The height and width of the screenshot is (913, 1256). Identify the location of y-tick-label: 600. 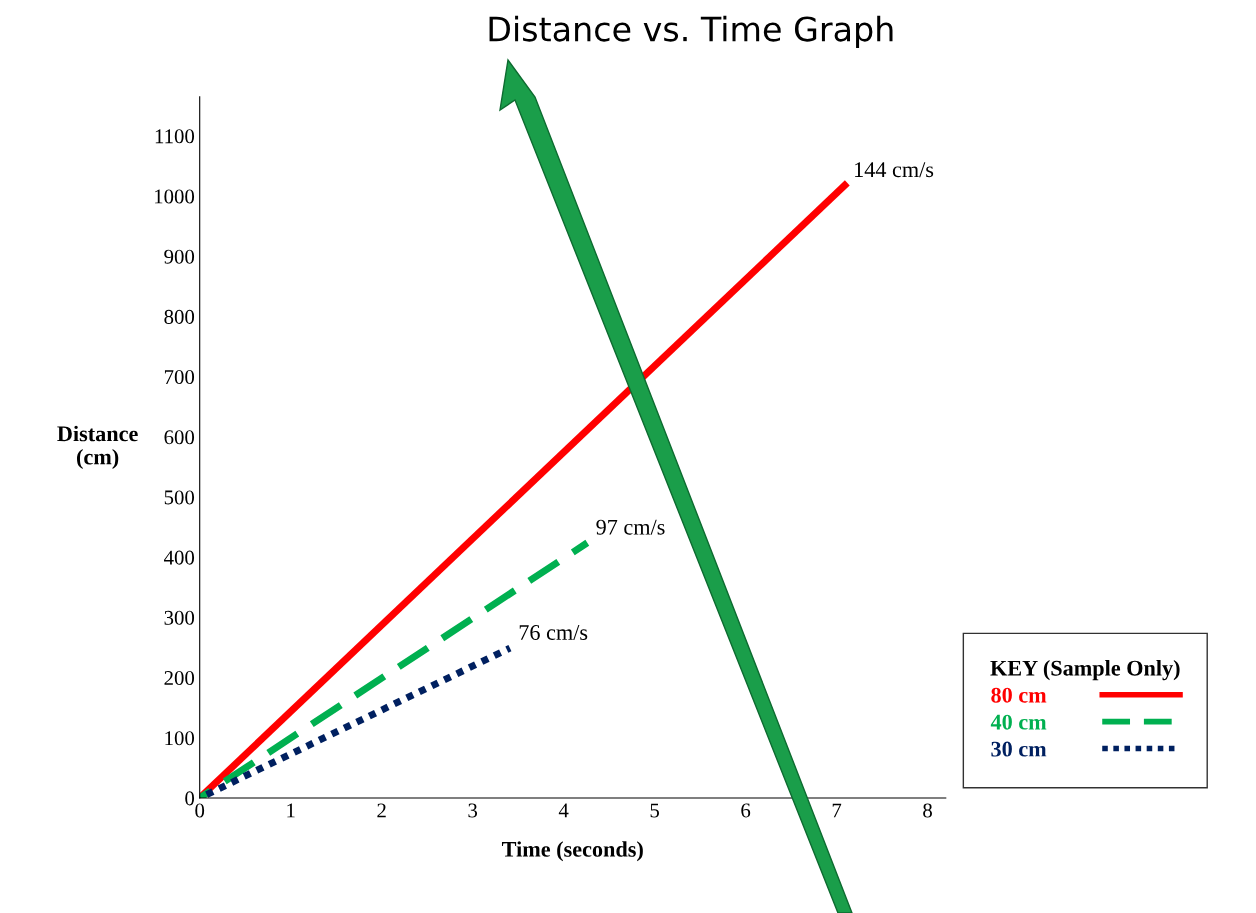
(179, 437).